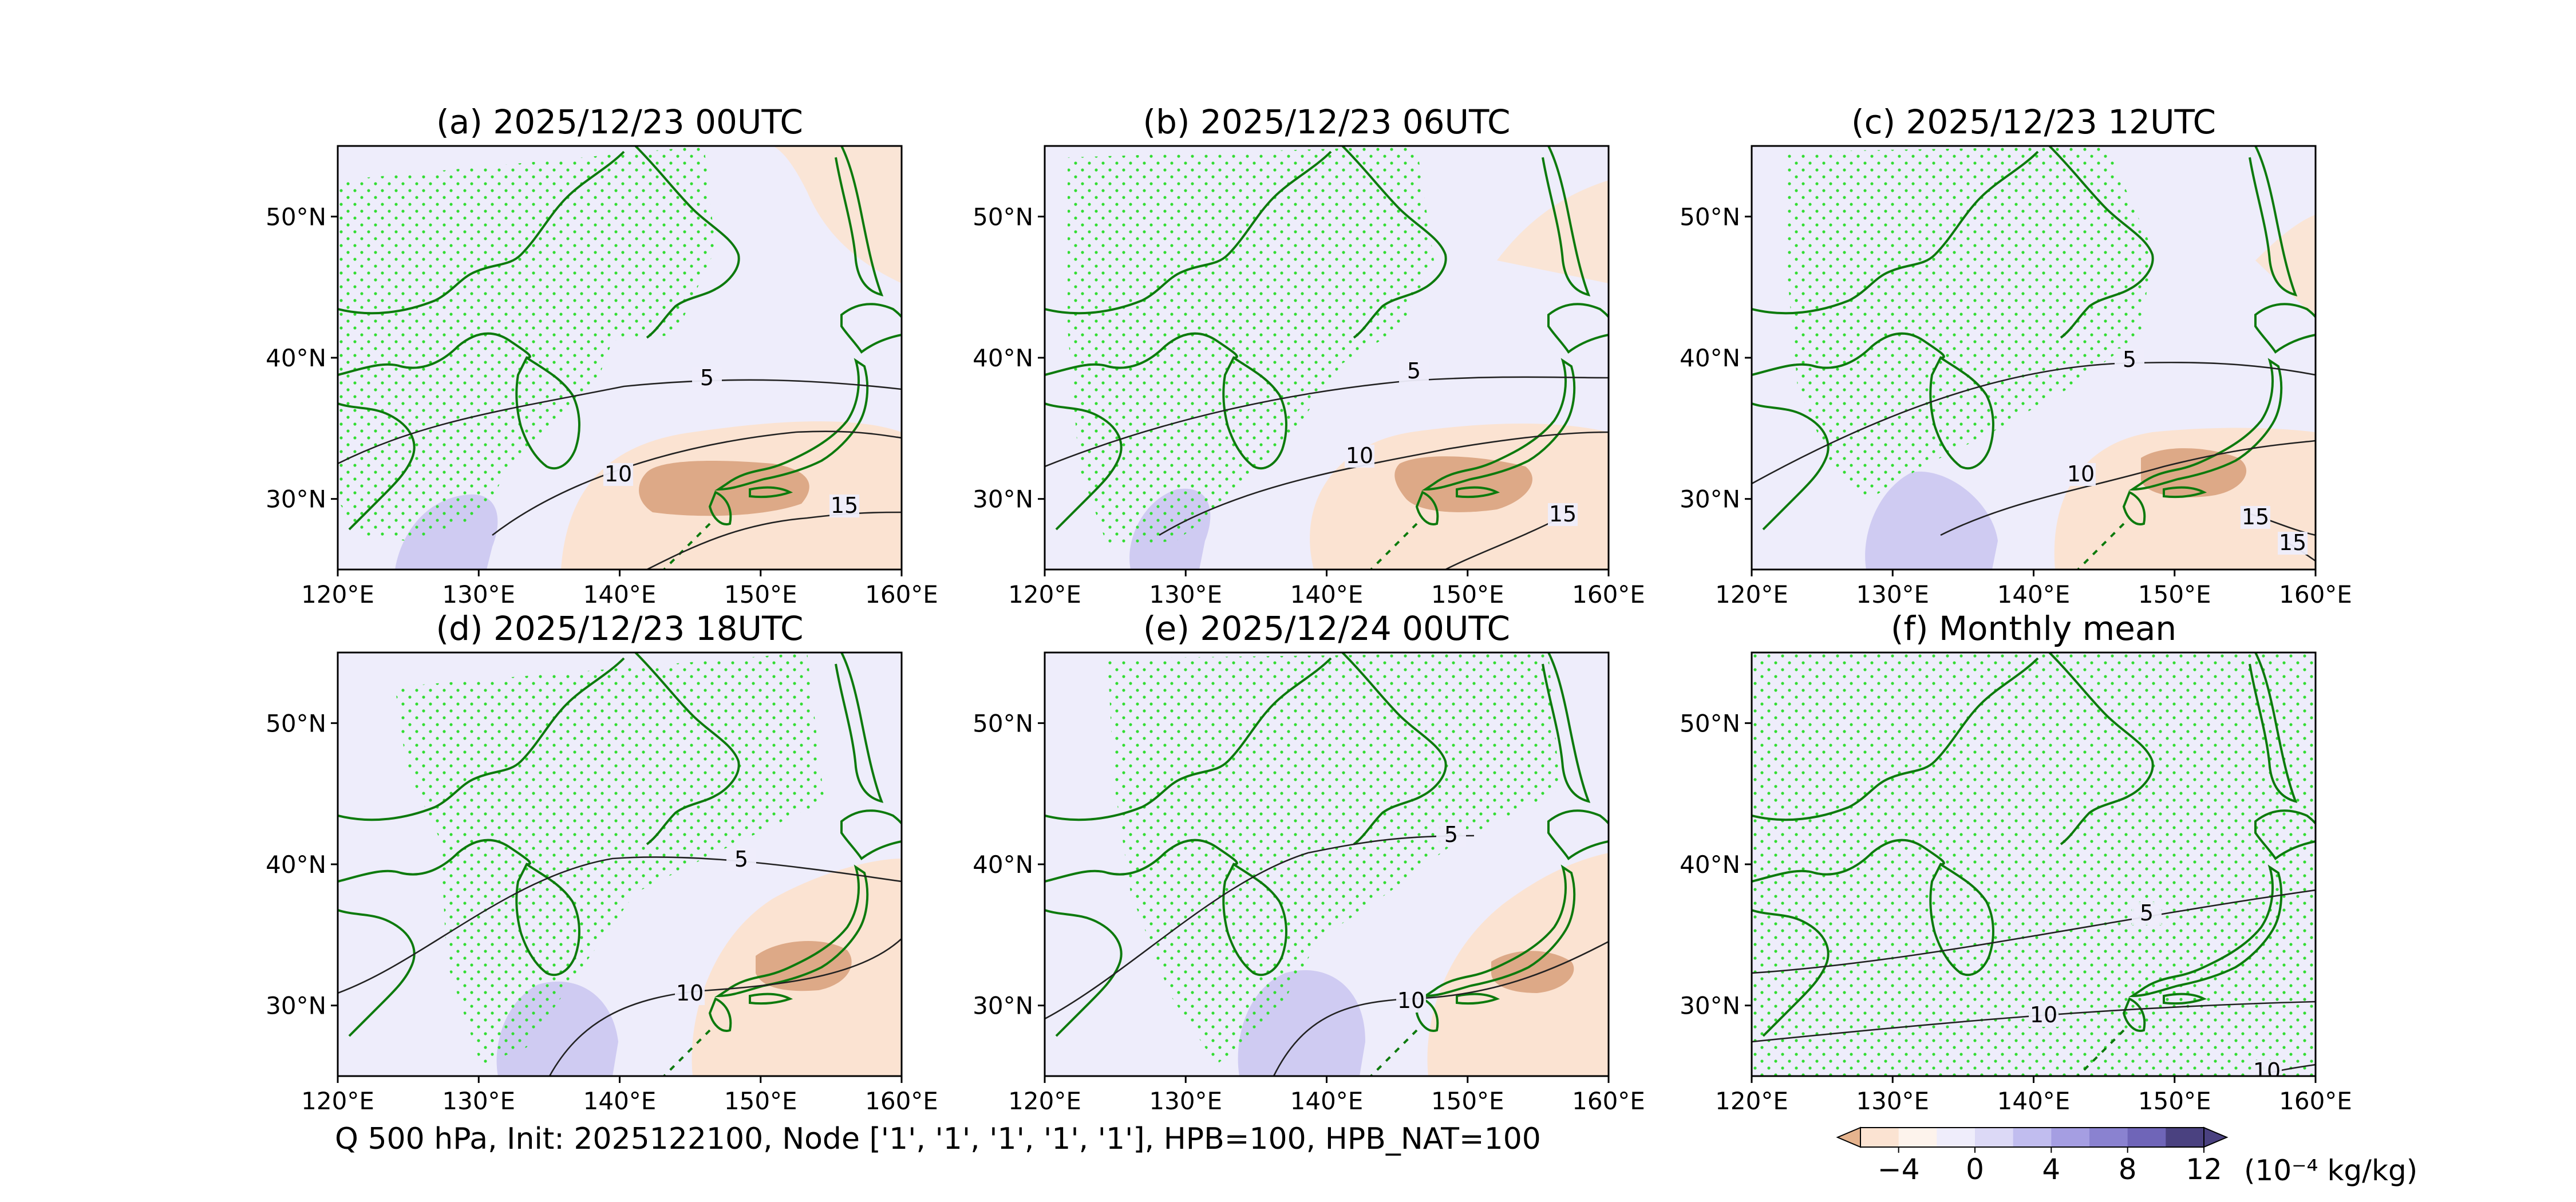  What do you see at coordinates (1931, 521) in the screenshot?
I see `anomaly-positive` at bounding box center [1931, 521].